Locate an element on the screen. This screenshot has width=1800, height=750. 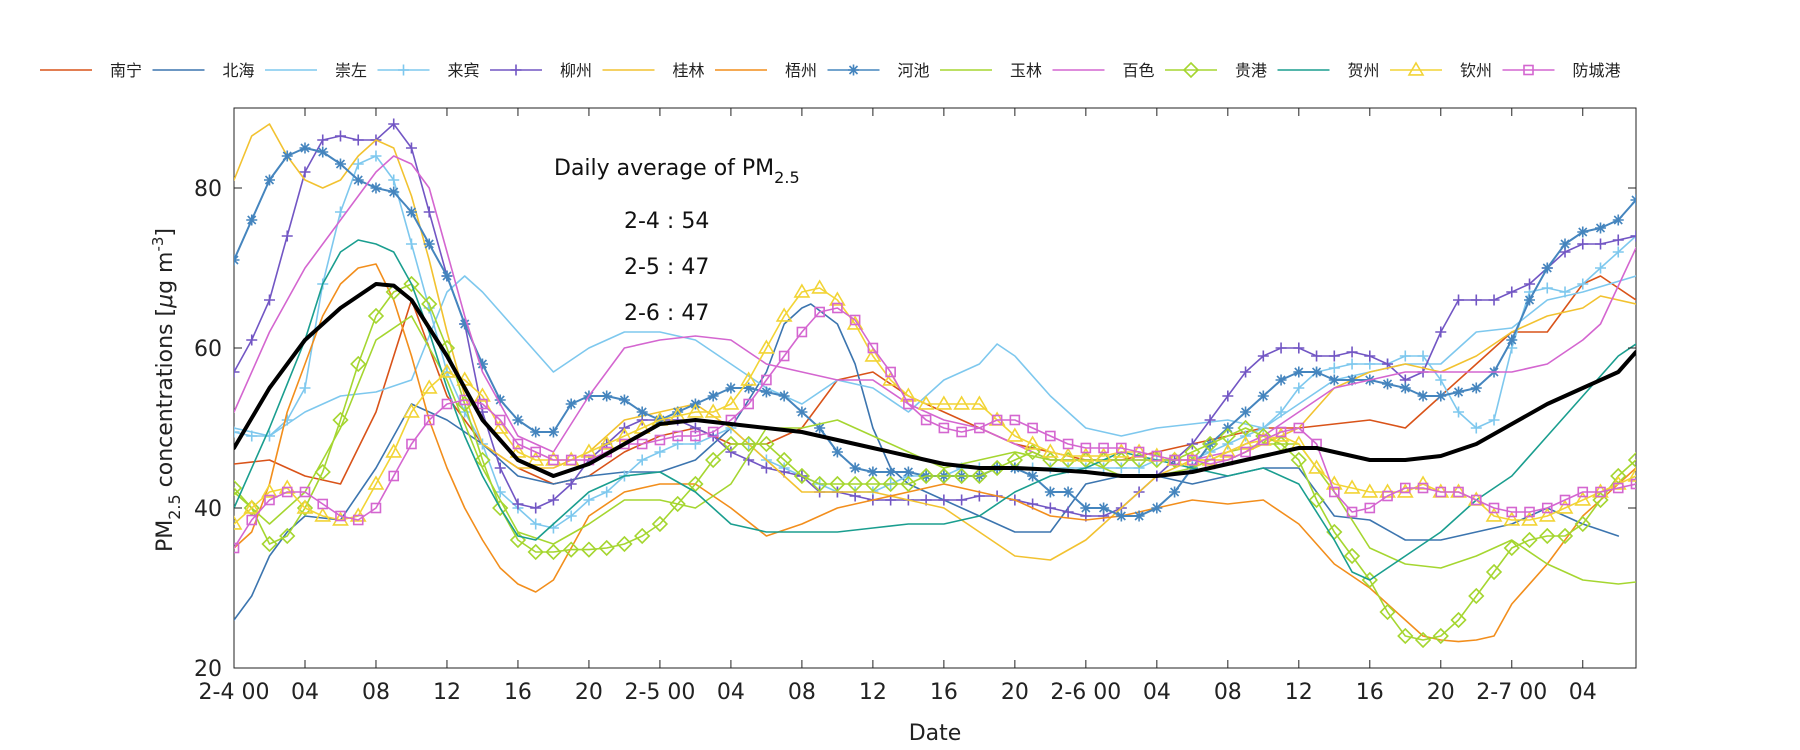
x-tick-label: 04 is located at coordinates (1583, 692).